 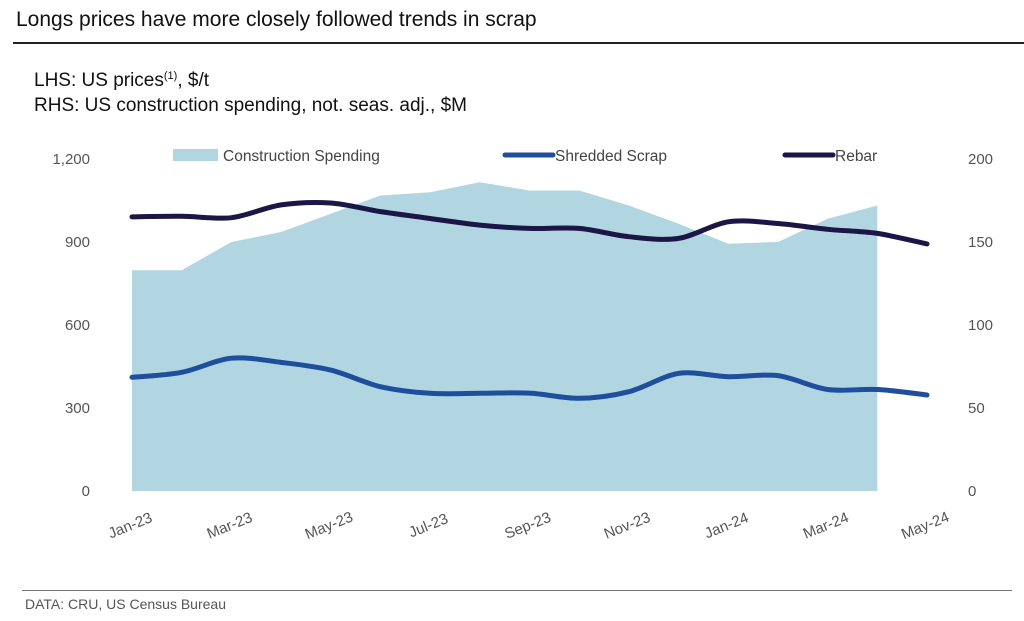 What do you see at coordinates (726, 525) in the screenshot?
I see `x-tick-label: Jan-24` at bounding box center [726, 525].